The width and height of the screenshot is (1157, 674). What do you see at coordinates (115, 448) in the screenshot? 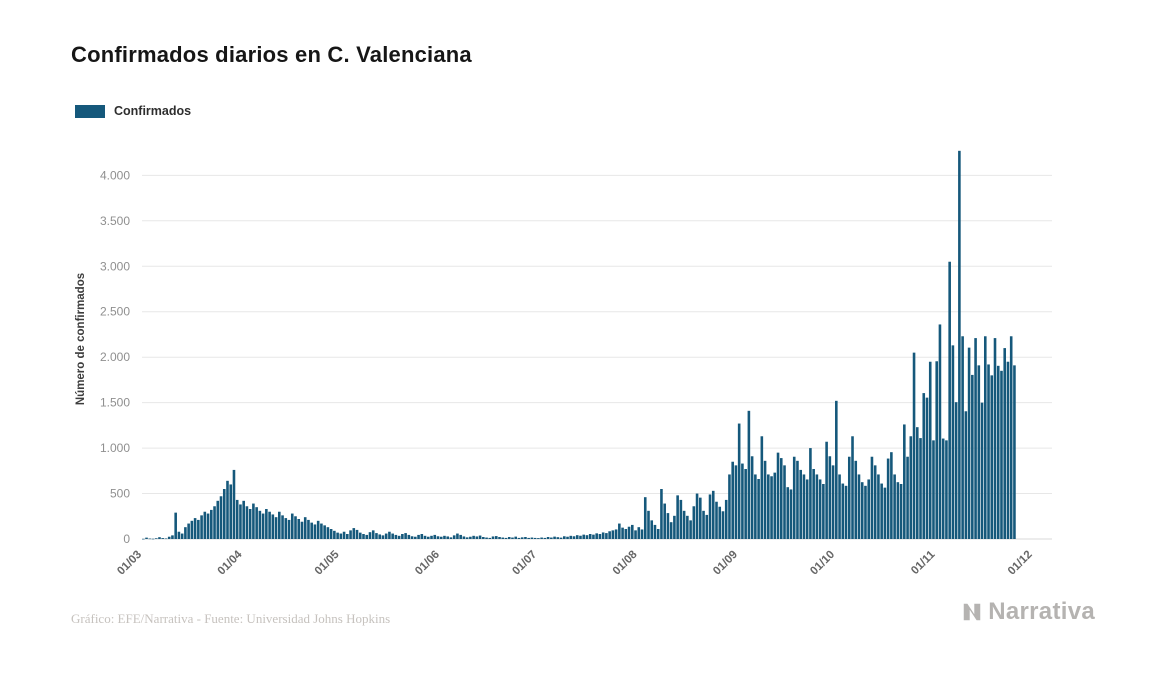
I see `y-tick-label: 1.000` at bounding box center [115, 448].